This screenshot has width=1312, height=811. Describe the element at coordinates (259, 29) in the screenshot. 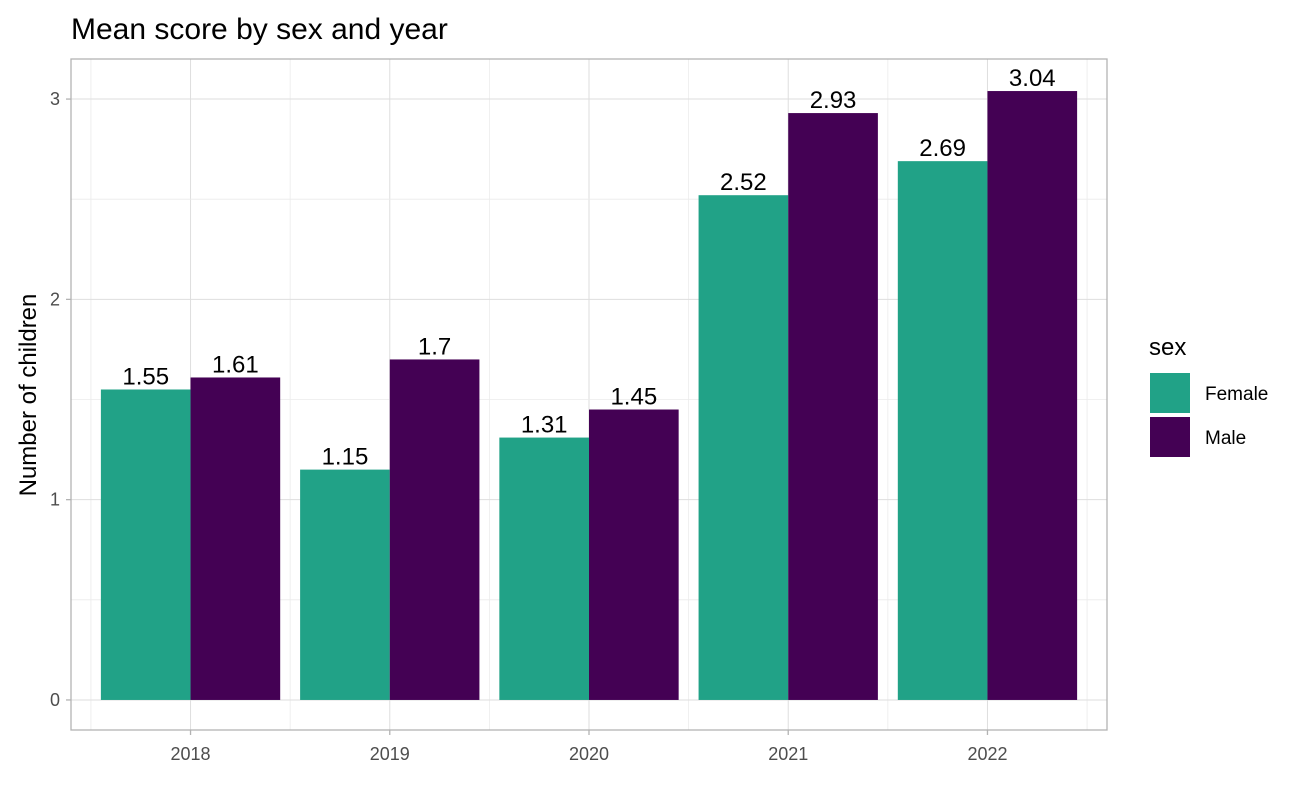

I see `chart-title: Mean score by sex and year` at that location.